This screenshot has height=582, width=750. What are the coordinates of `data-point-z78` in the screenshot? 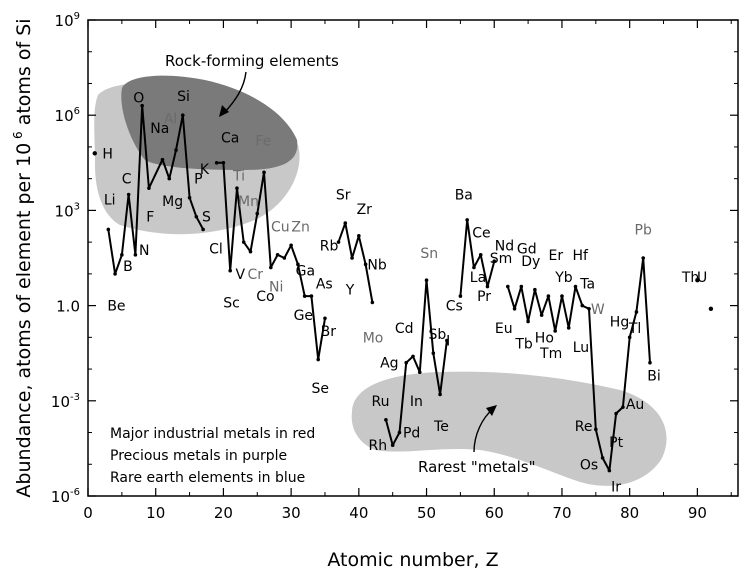 It's located at (616, 413).